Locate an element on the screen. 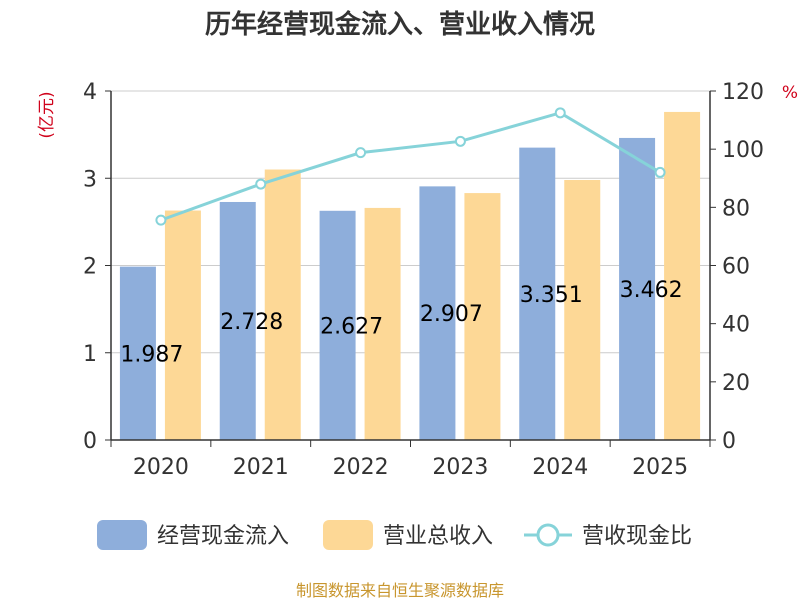  bar-data-label: 3.462 is located at coordinates (651, 290).